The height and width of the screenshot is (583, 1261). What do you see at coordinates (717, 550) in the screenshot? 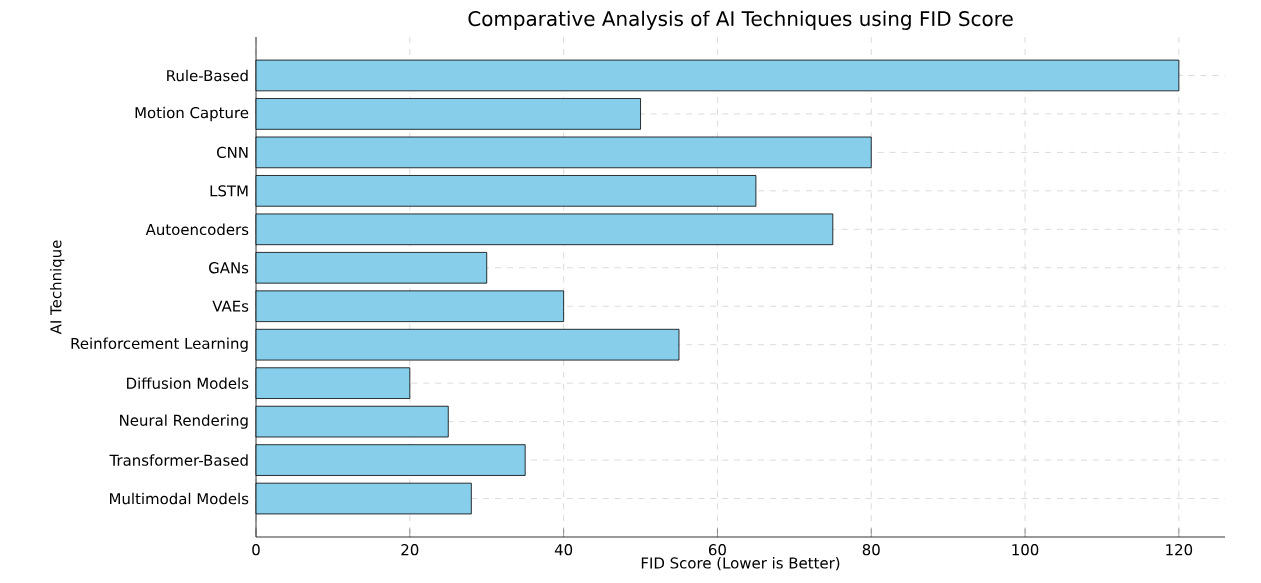
I see `x-tick-label: 60` at bounding box center [717, 550].